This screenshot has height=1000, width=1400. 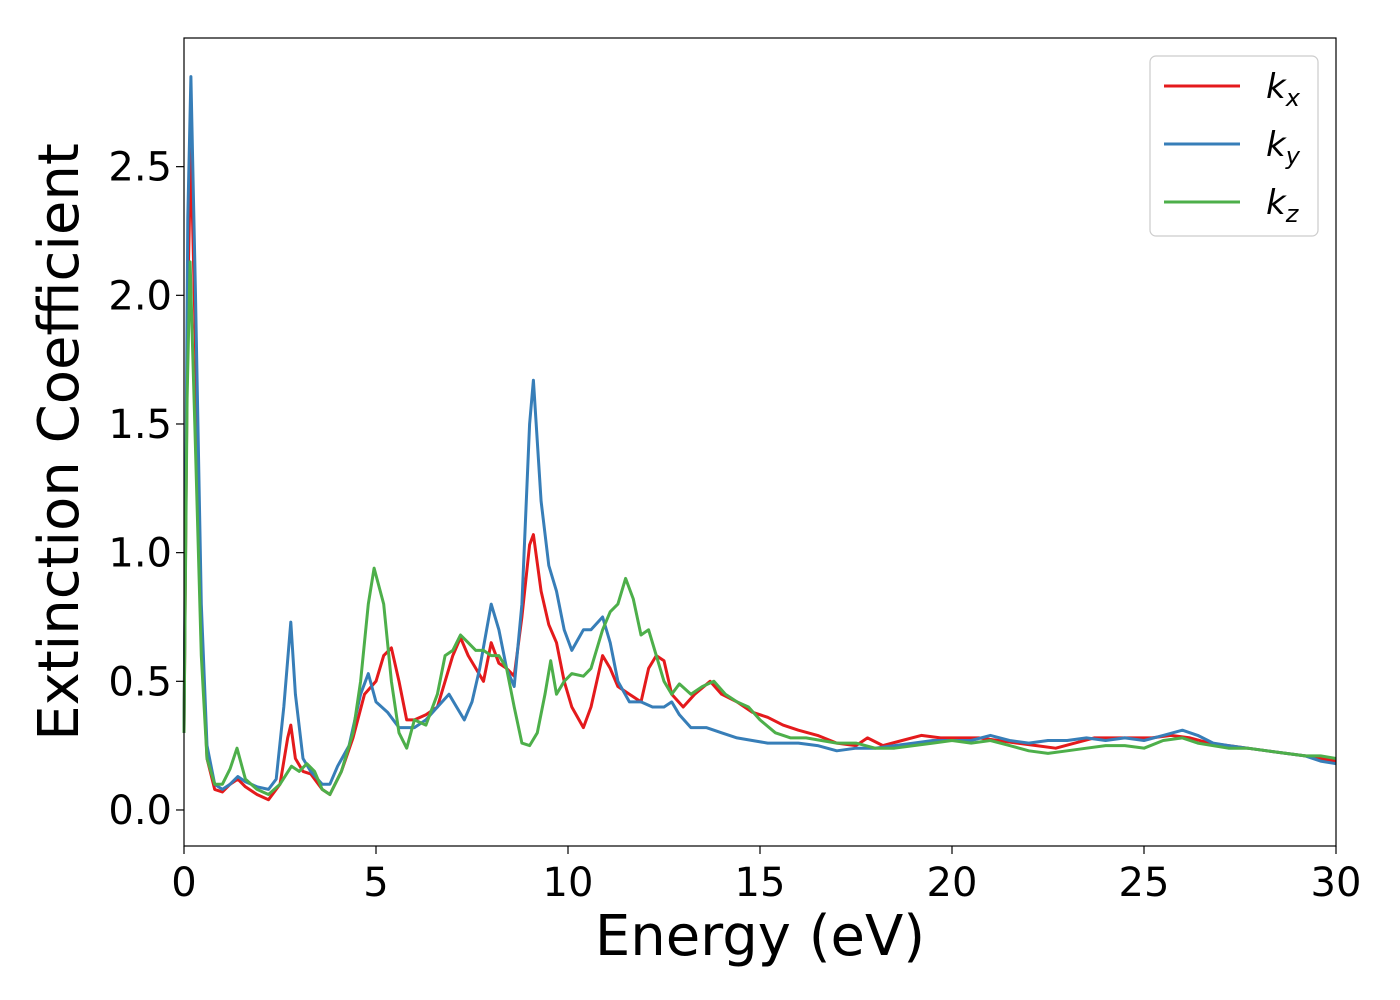 I want to click on y-tick-label: 0.0, so click(x=140, y=811).